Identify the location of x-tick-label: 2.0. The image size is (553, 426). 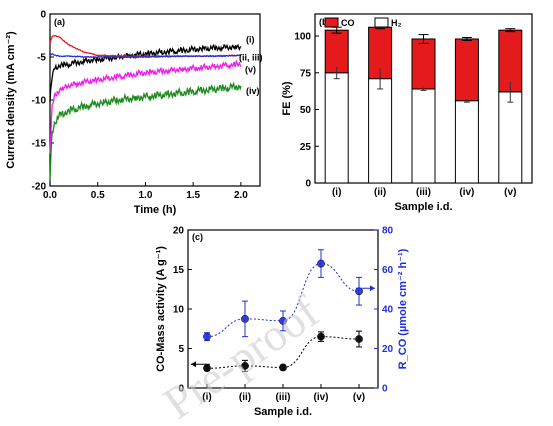
(241, 195).